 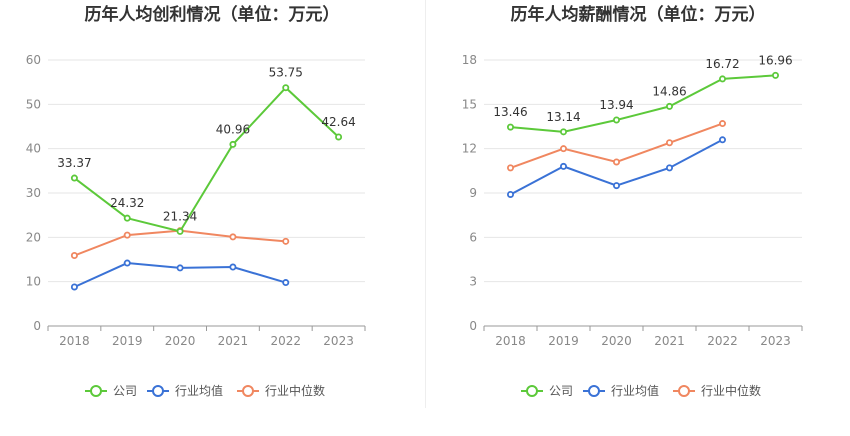 I want to click on chart2-x-tick-label: 2018, so click(x=510, y=341).